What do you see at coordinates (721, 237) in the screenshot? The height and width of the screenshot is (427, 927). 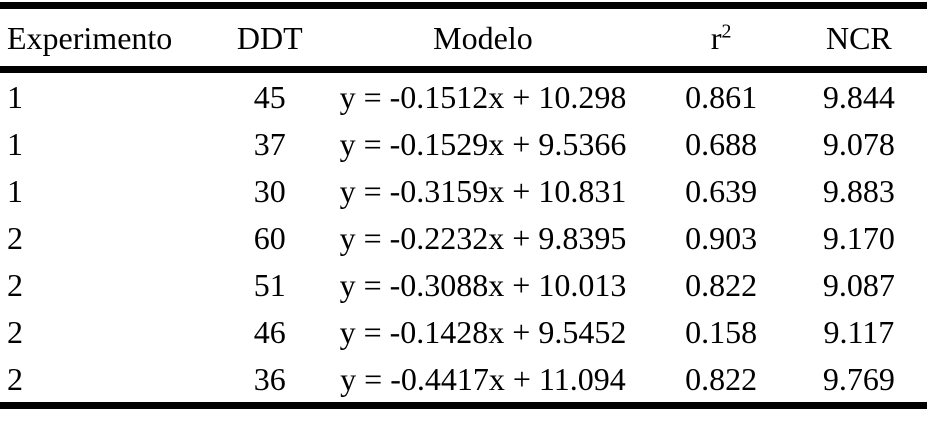 I see `cell-r2: 0.903` at bounding box center [721, 237].